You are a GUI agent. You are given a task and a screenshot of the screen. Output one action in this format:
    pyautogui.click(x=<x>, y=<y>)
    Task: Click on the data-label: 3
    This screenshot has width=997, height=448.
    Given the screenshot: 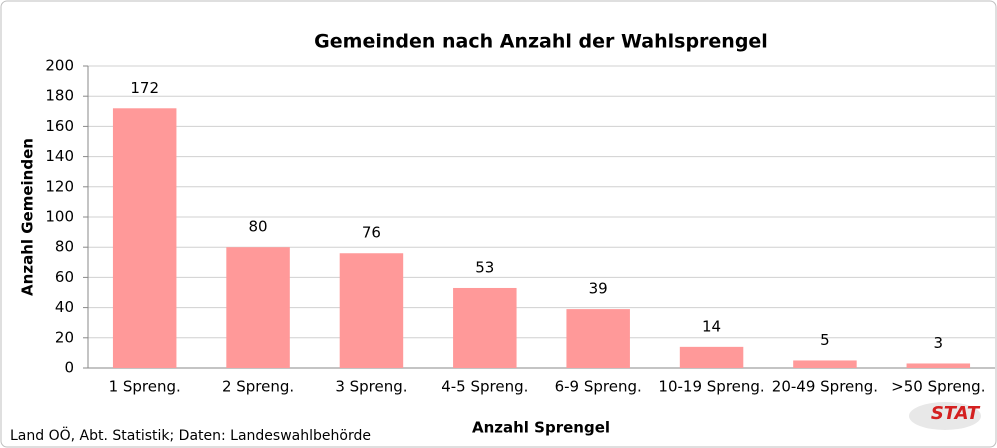 What is the action you would take?
    pyautogui.click(x=939, y=343)
    